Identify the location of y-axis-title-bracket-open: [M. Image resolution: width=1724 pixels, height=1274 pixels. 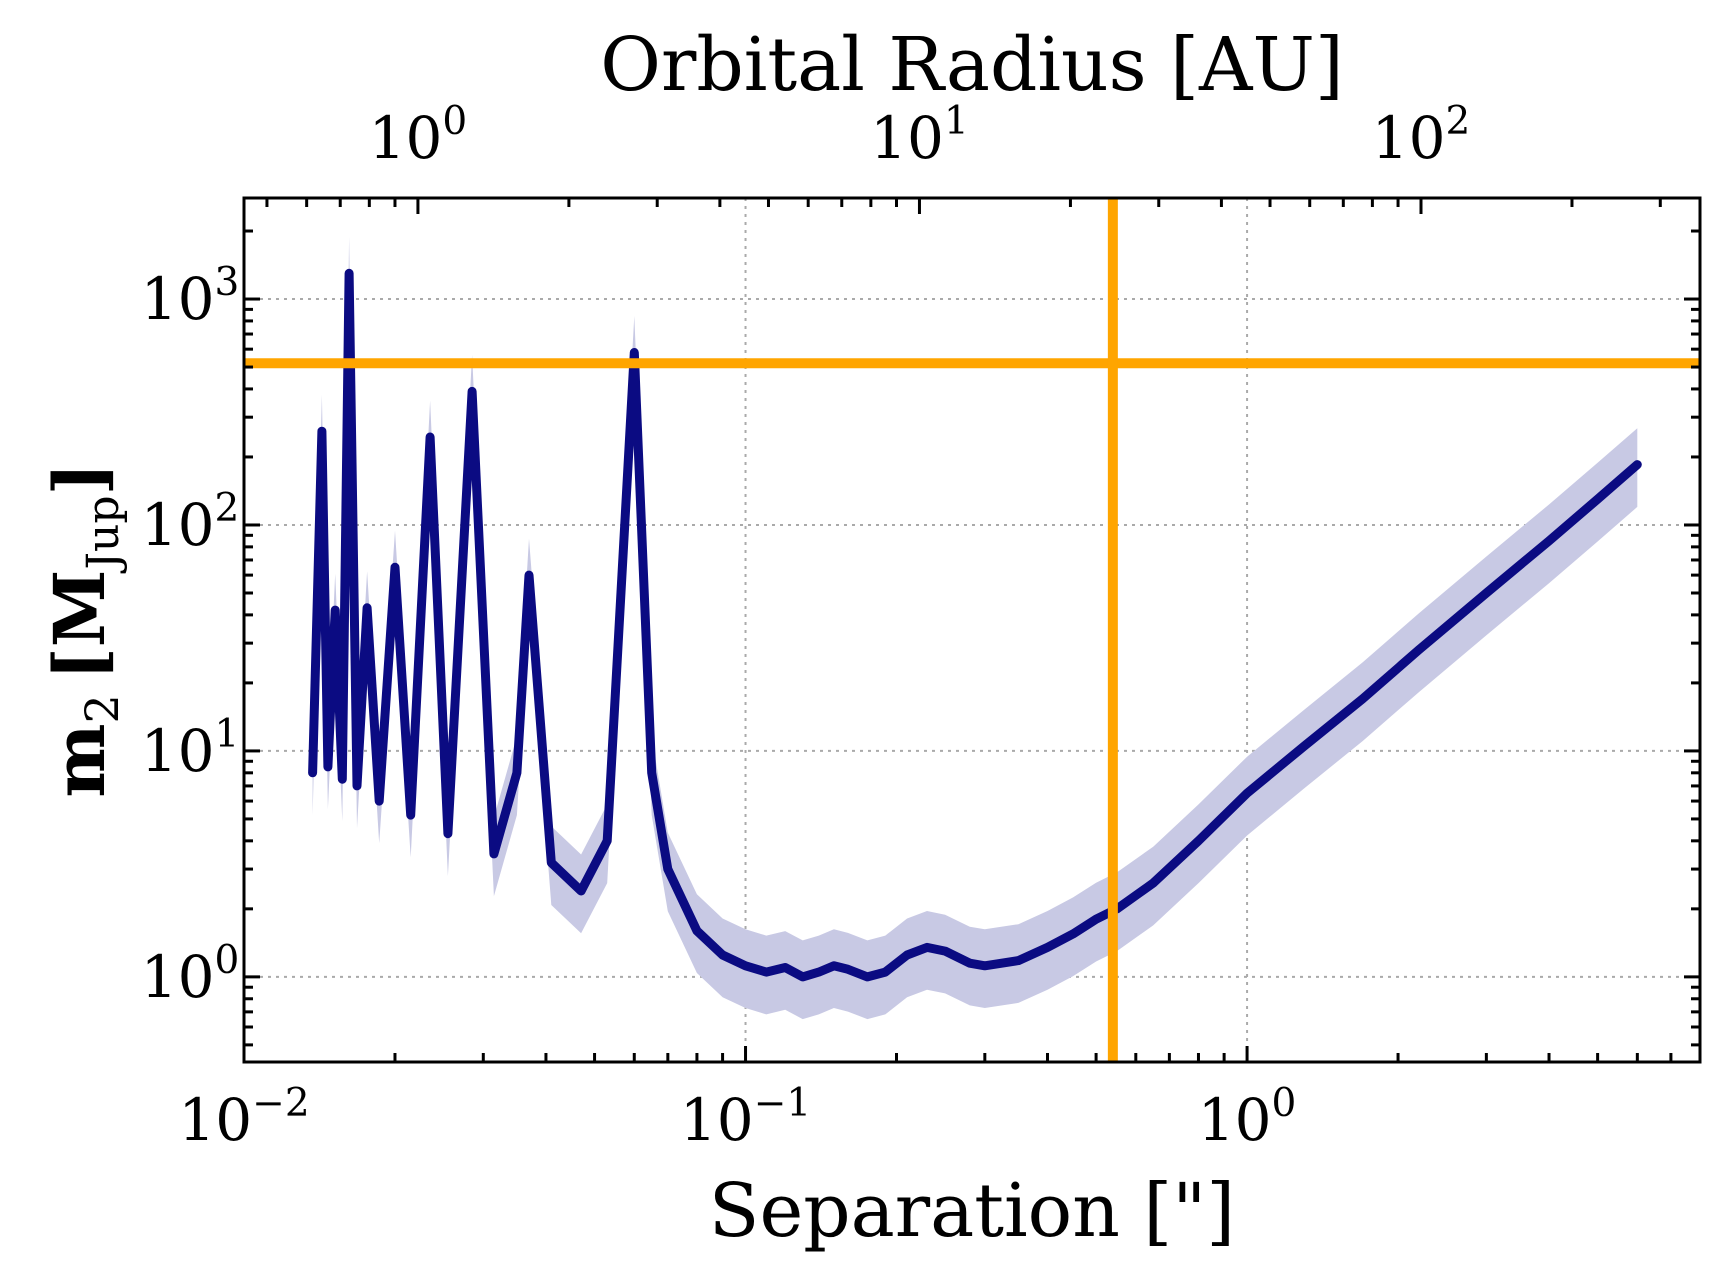
(79, 625).